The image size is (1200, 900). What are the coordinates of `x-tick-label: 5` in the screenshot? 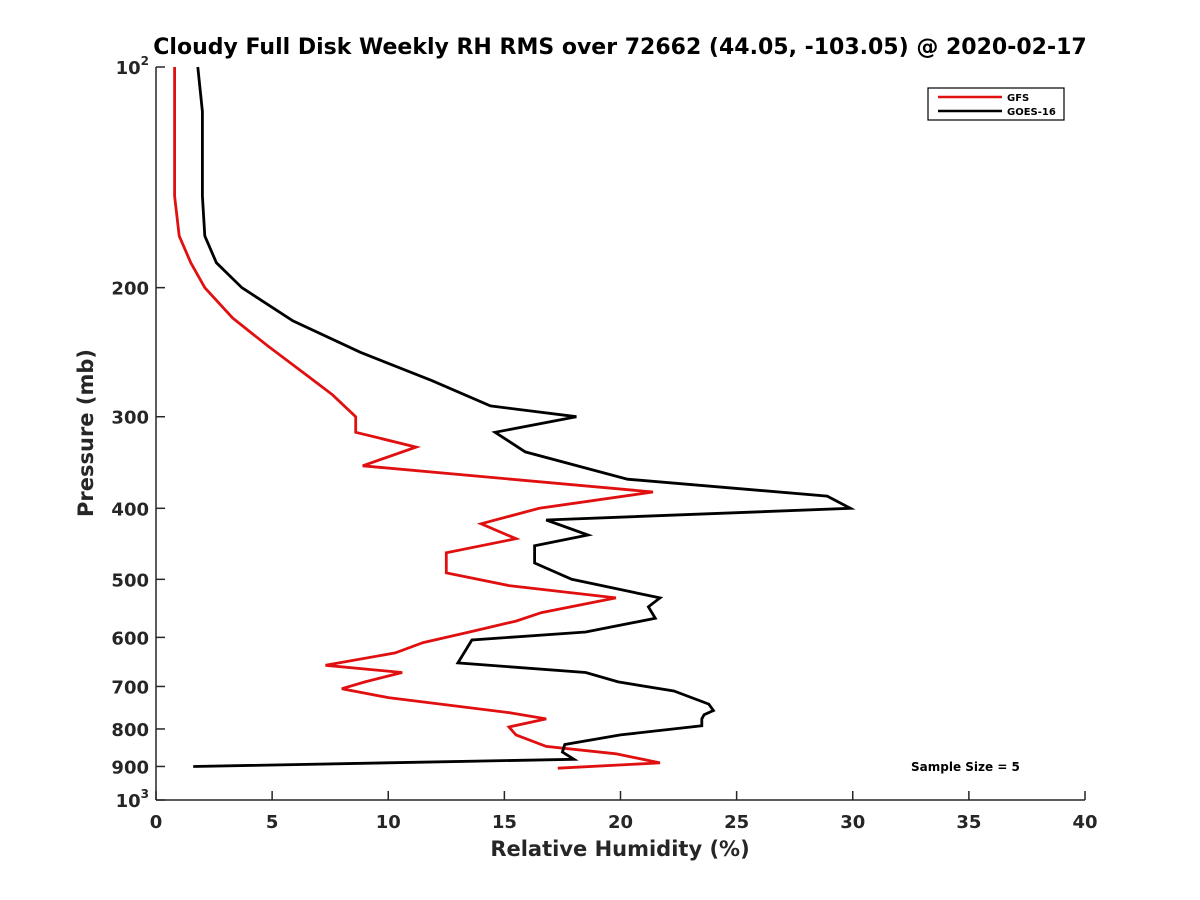 It's located at (272, 822).